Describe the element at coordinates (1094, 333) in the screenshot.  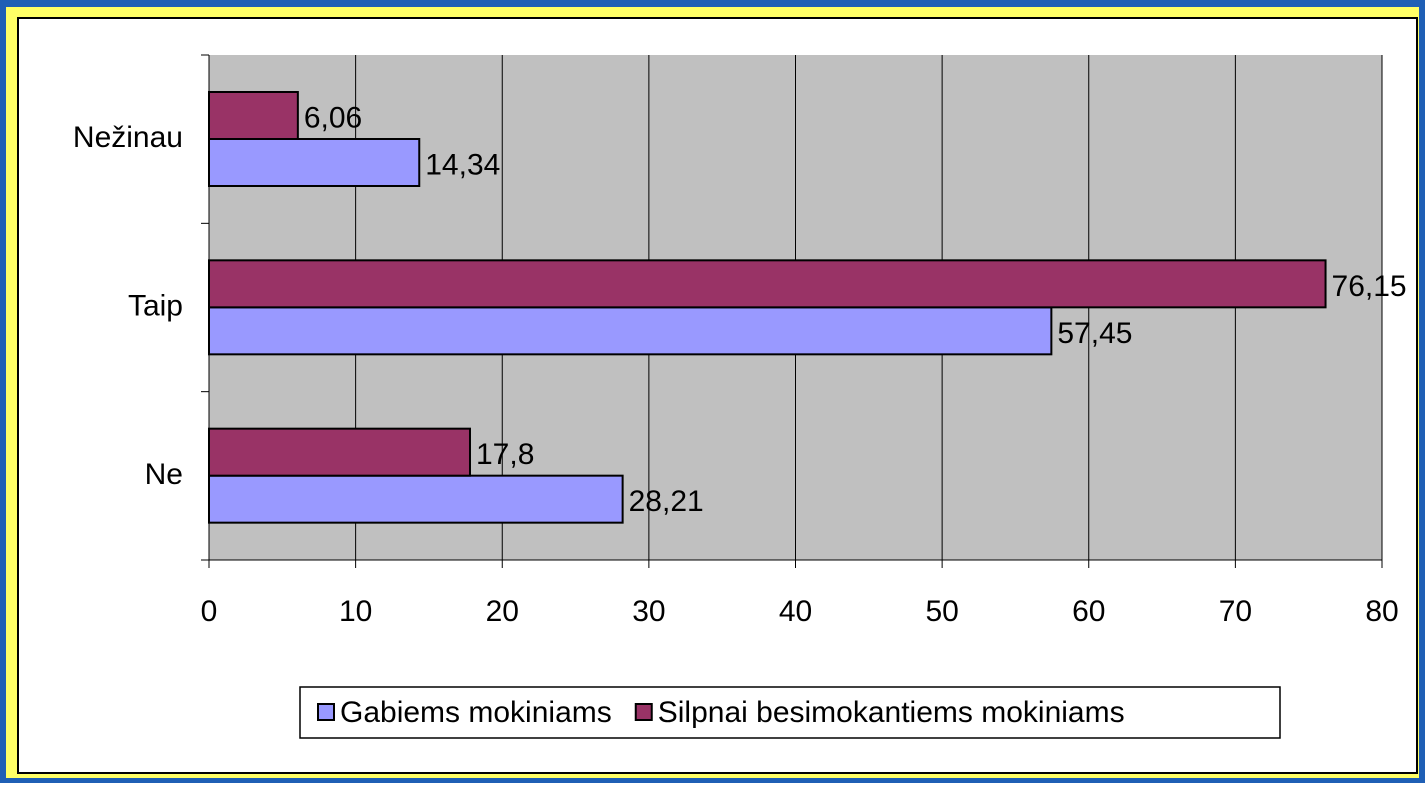
I see `data-label: 57,45` at that location.